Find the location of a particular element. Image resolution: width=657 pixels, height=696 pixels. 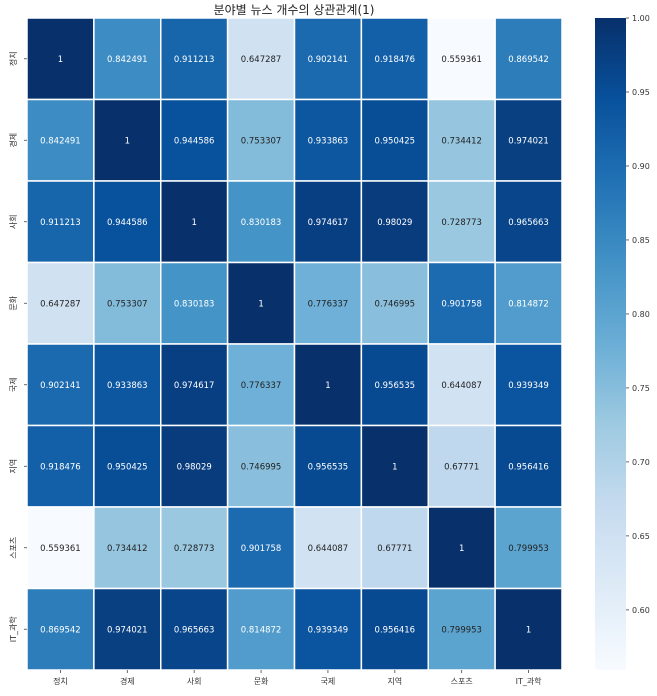

colorbar-tick-label: 0.90 is located at coordinates (641, 166).